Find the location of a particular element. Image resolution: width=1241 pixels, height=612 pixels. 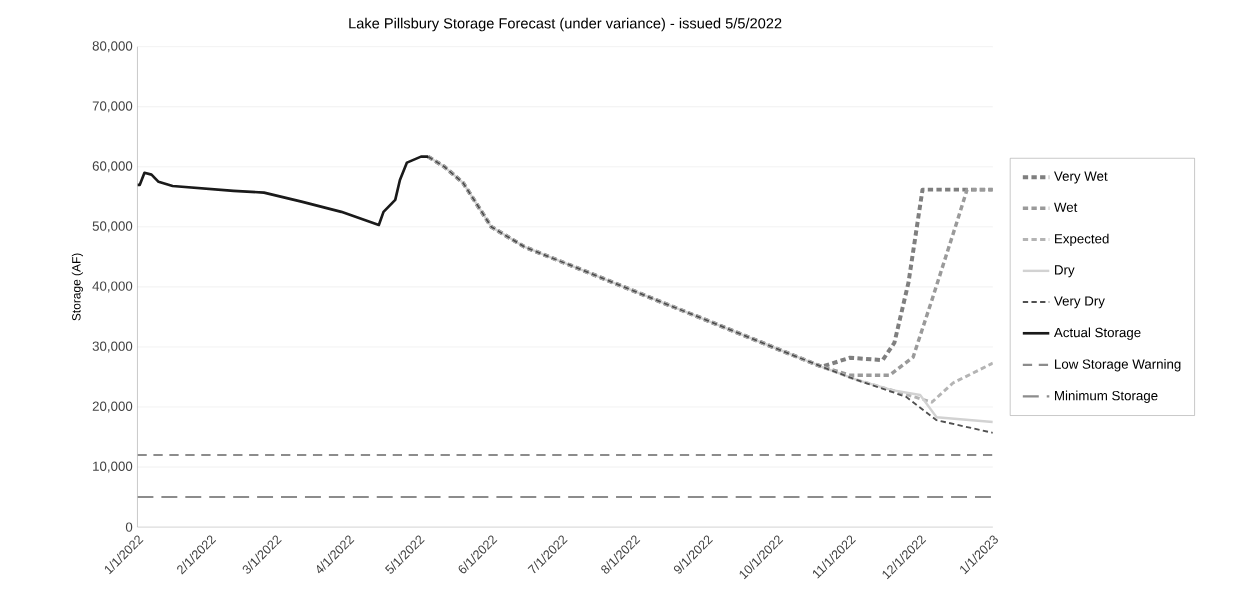

y-tick-label: 50,000 is located at coordinates (112, 227).